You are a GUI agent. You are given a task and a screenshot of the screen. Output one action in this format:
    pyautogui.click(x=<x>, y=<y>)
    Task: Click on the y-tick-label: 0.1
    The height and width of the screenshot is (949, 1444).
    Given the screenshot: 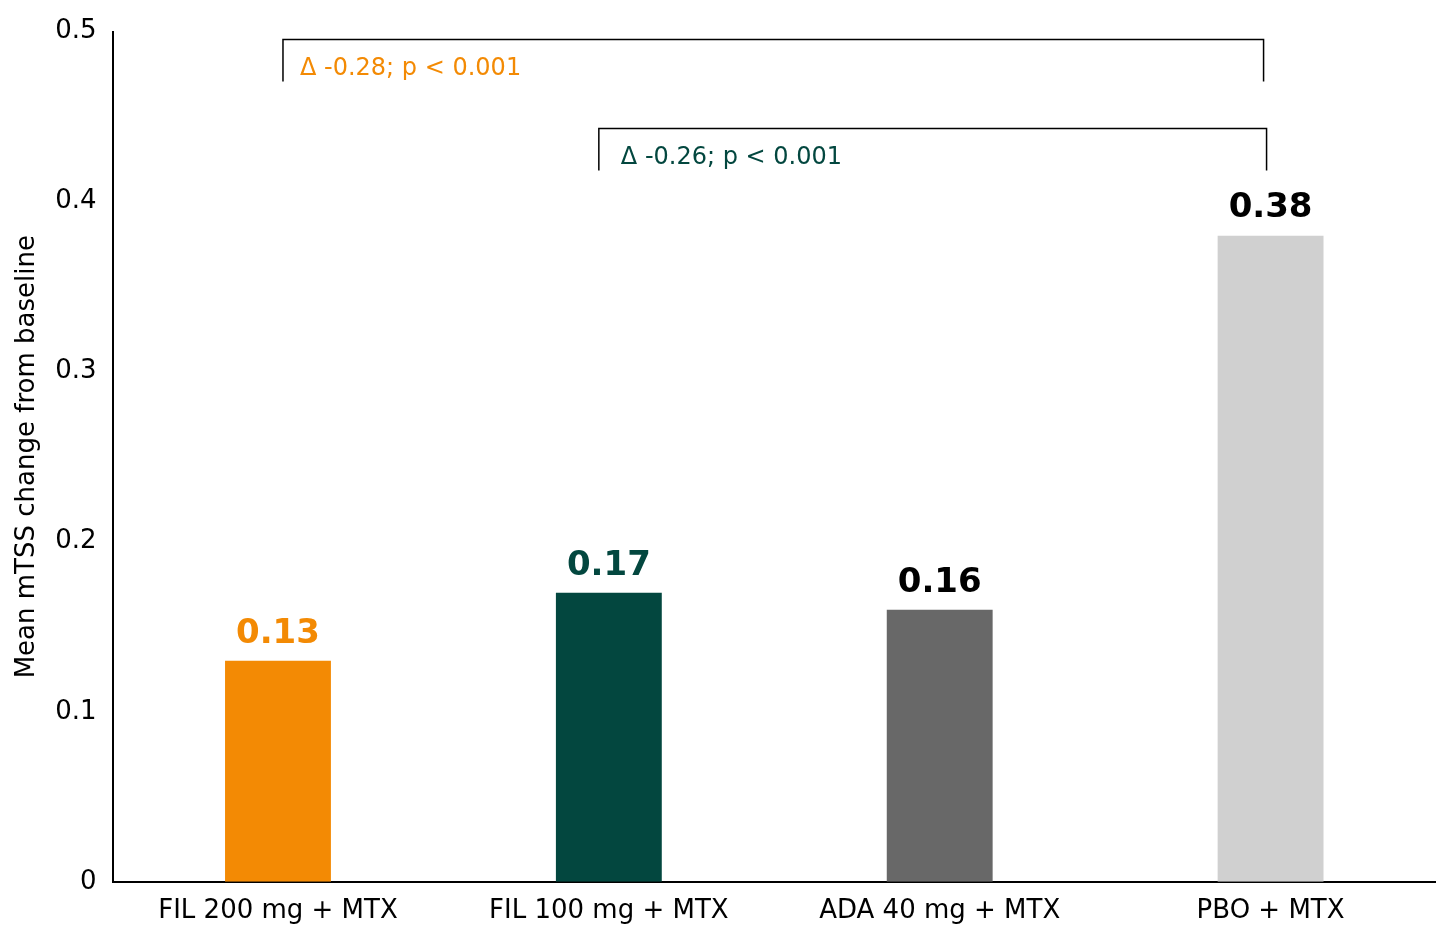 What is the action you would take?
    pyautogui.click(x=76, y=709)
    